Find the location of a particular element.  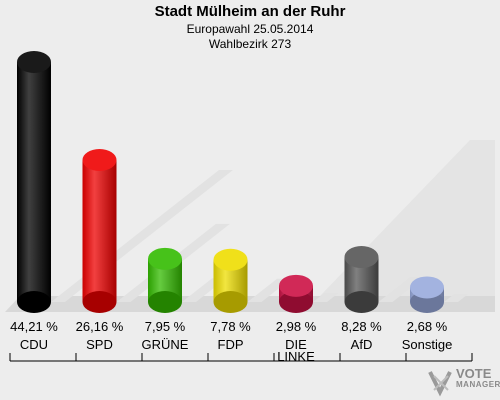

bar-spd is located at coordinates (99, 230).